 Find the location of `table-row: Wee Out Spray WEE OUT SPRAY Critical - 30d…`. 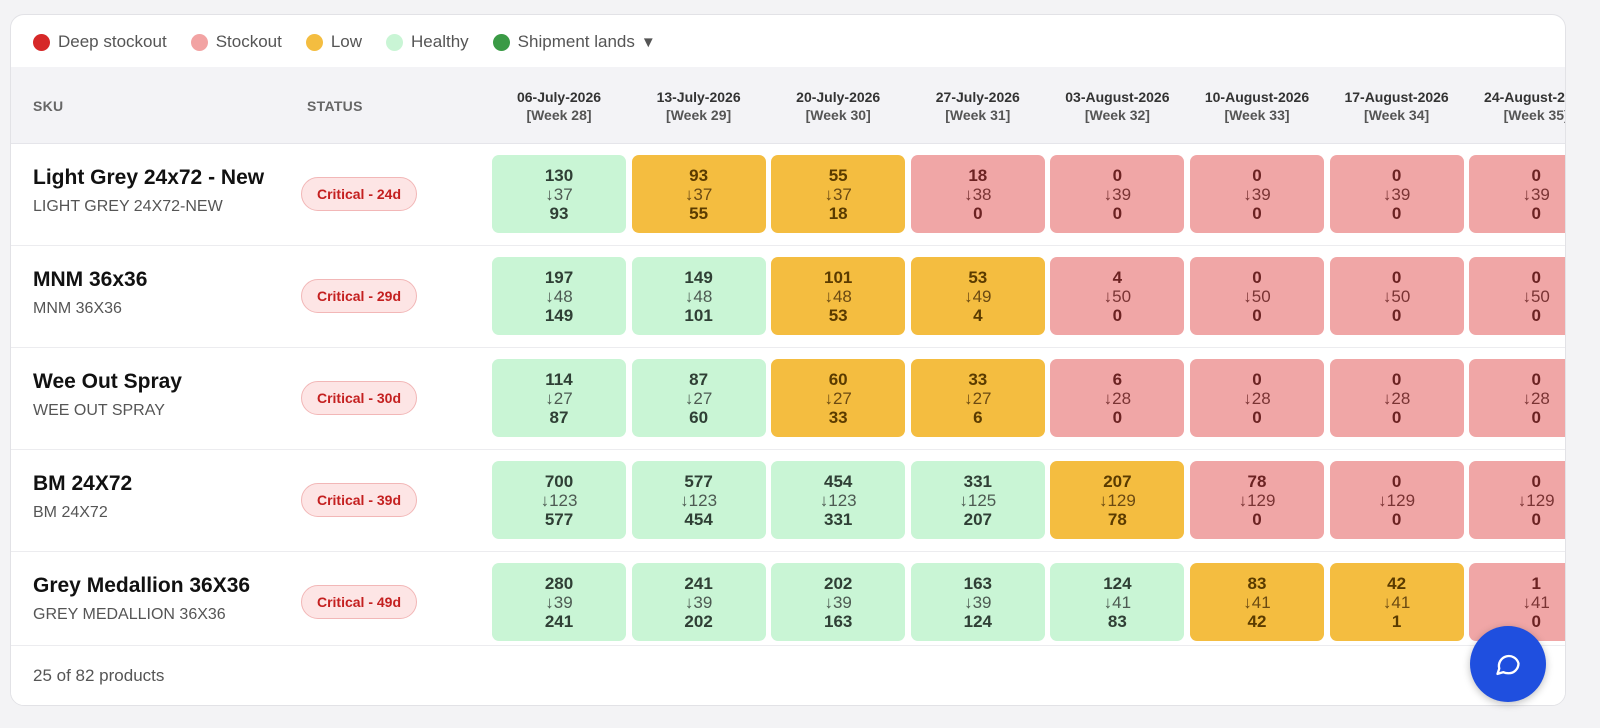

table-row: Wee Out Spray WEE OUT SPRAY Critical - 30d… is located at coordinates (788, 399).